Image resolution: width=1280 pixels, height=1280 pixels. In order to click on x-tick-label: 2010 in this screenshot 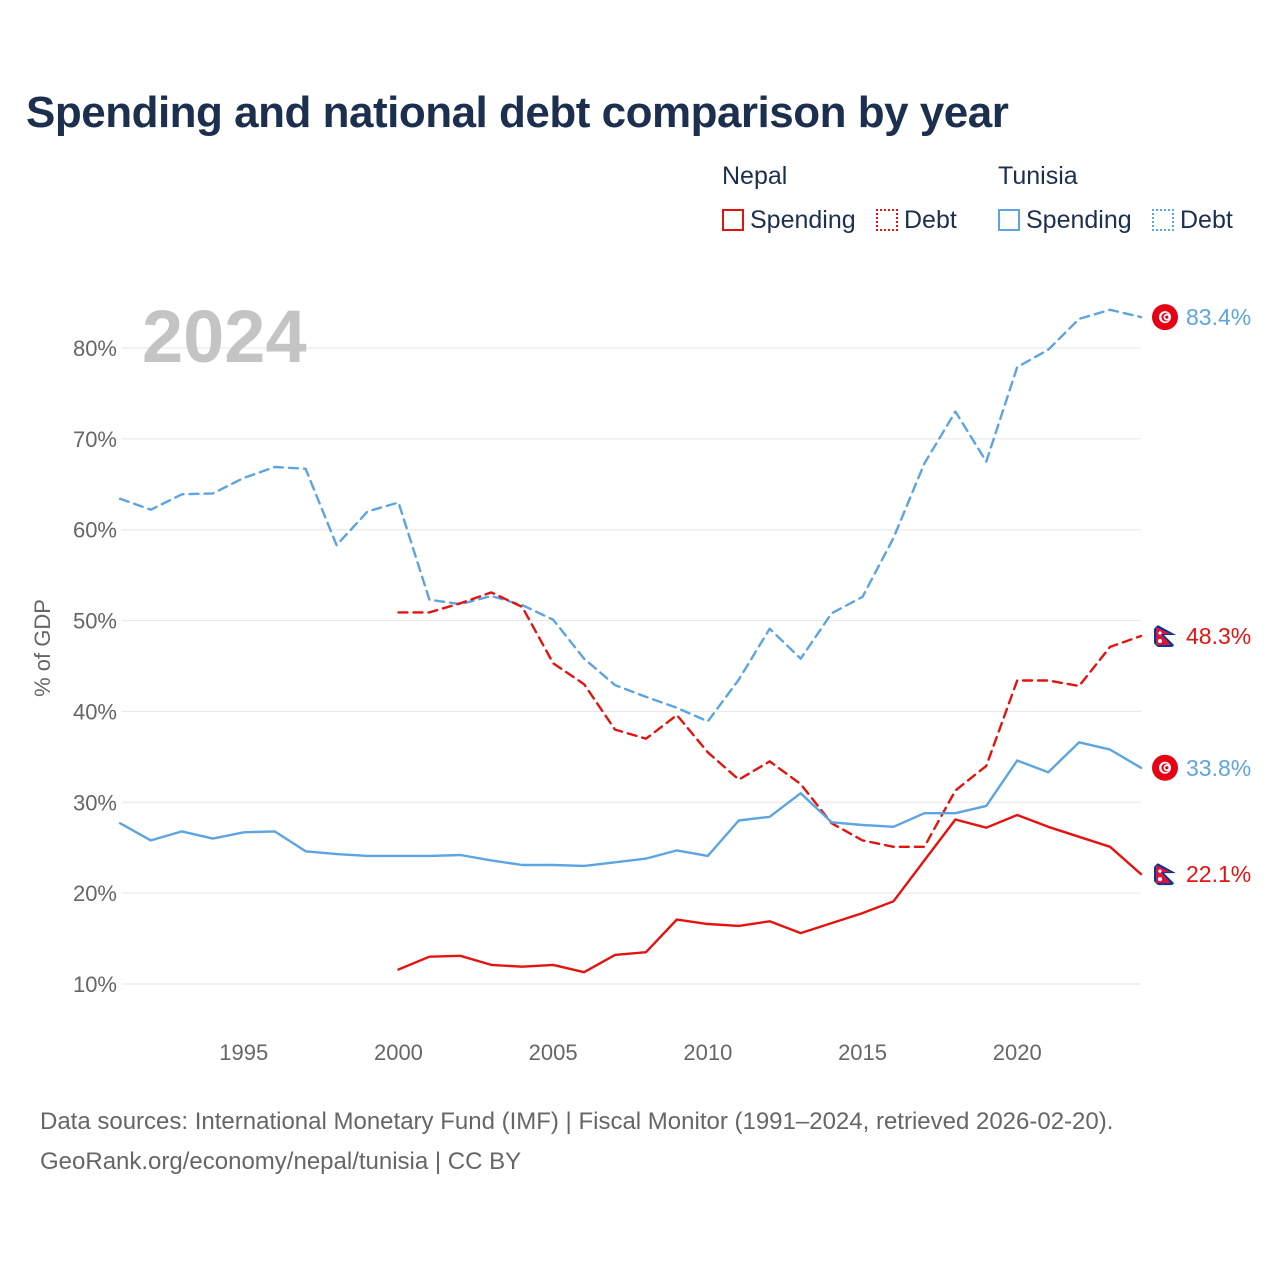, I will do `click(707, 1052)`.